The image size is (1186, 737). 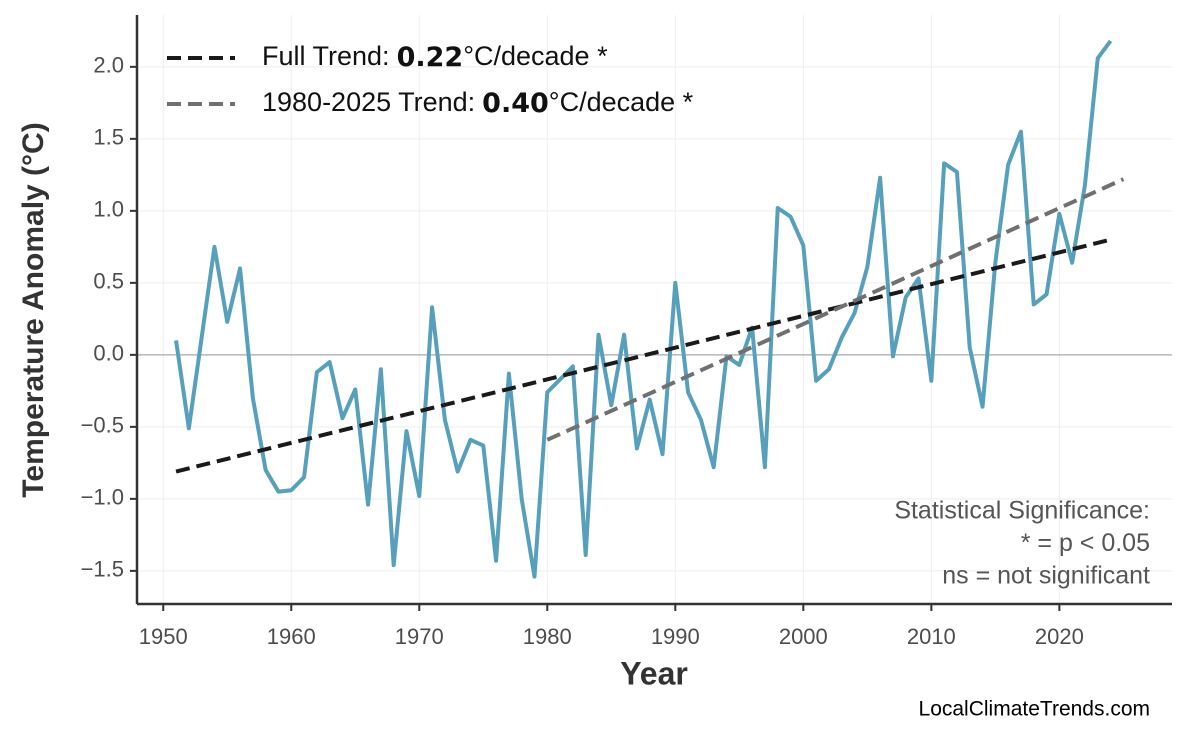 What do you see at coordinates (1085, 543) in the screenshot?
I see `annotation: * = p < 0.05` at bounding box center [1085, 543].